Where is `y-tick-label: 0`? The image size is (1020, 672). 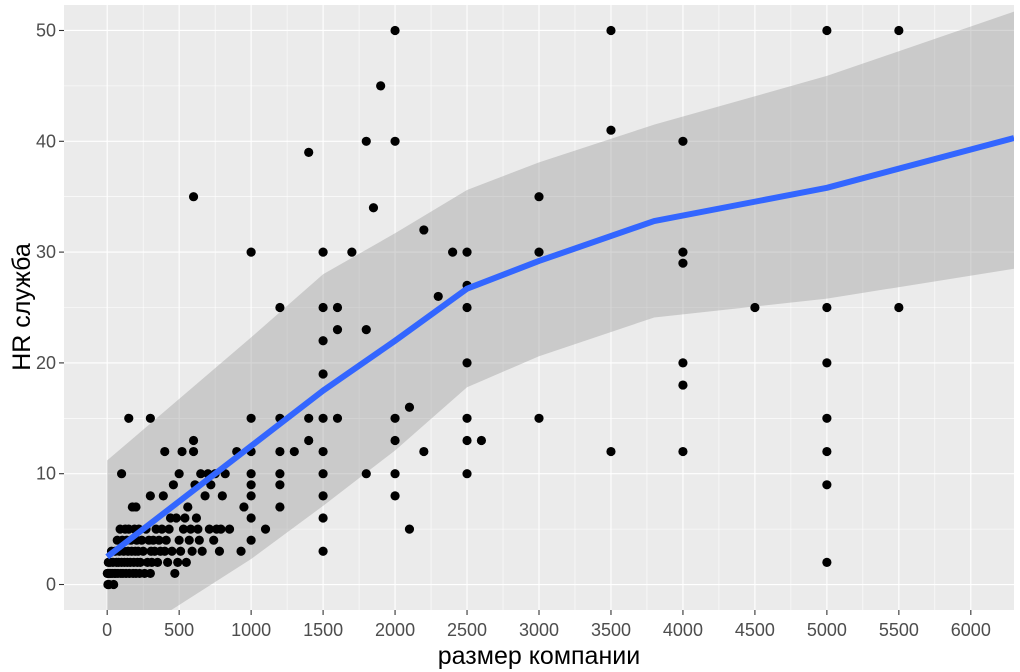 y-tick-label: 0 is located at coordinates (51, 585).